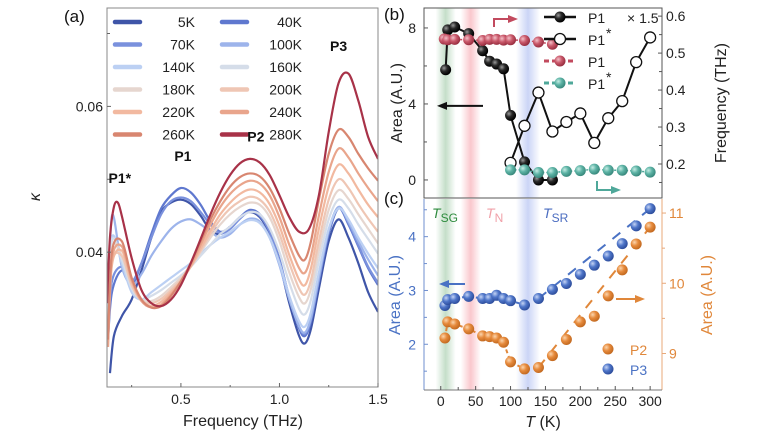 Image resolution: width=770 pixels, height=433 pixels. I want to click on legend-label-240k: 240K, so click(285, 112).